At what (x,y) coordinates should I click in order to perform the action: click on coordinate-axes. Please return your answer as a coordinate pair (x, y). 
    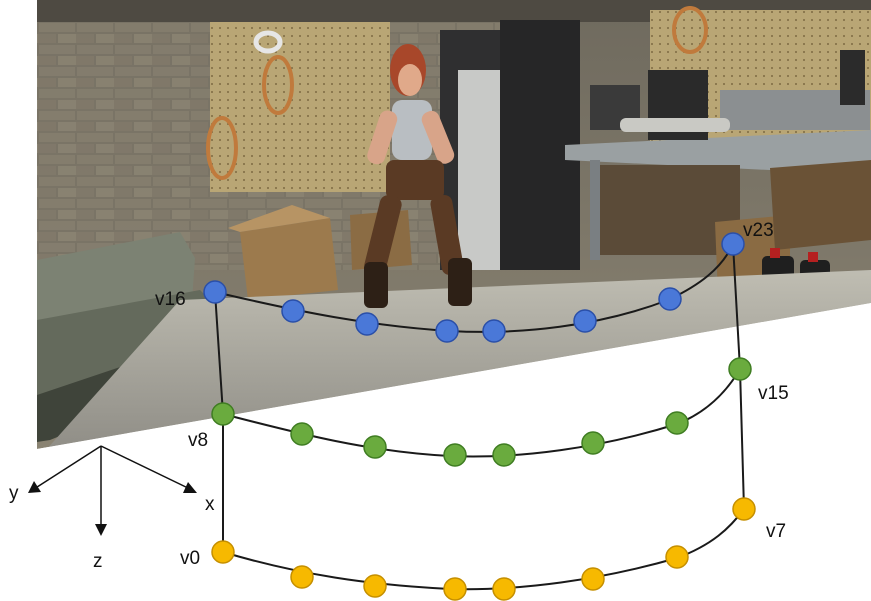
    Looking at the image, I should click on (112, 490).